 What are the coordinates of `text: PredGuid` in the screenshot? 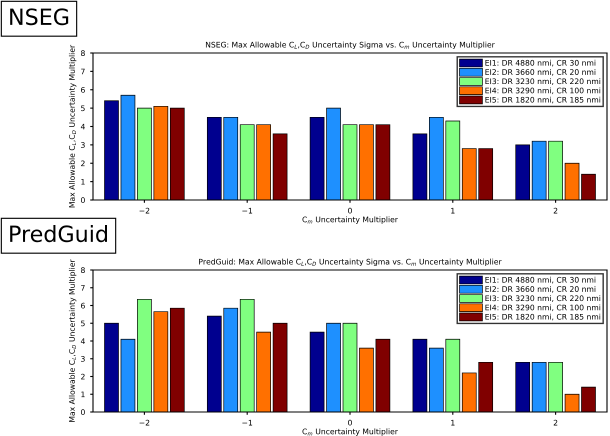 It's located at (58, 233).